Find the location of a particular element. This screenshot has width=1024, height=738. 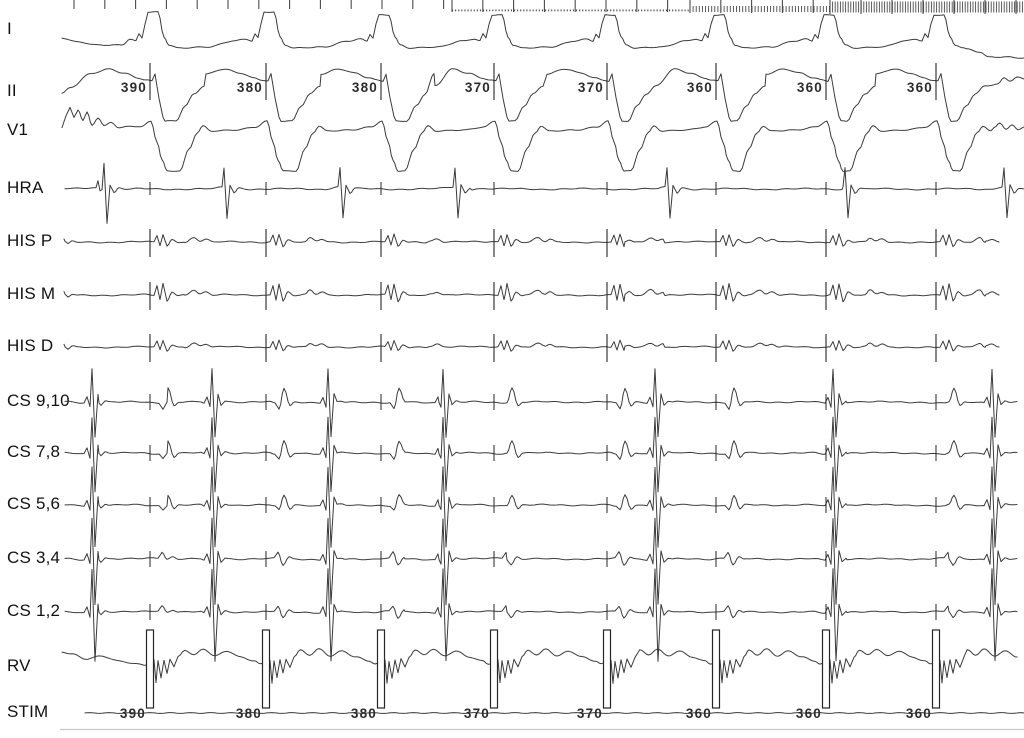

channel-label-HISD: HIS D is located at coordinates (30, 346).